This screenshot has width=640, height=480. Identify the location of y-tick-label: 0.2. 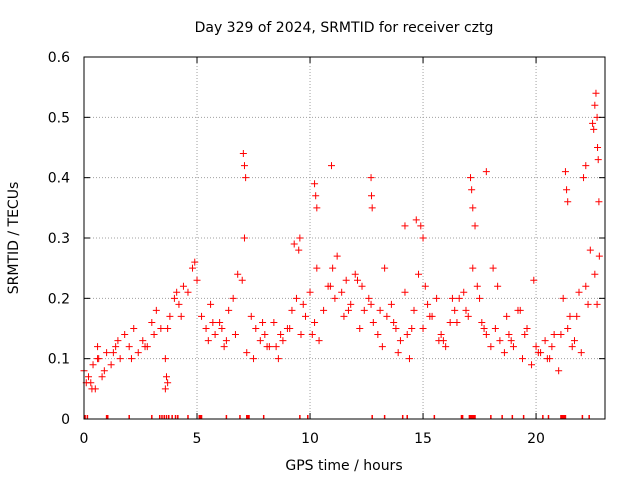
(59, 299).